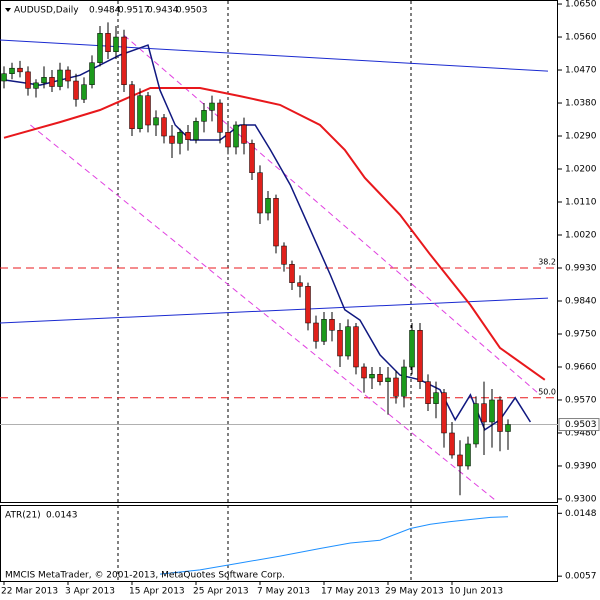 Image resolution: width=600 pixels, height=600 pixels. I want to click on y-tick-label: 0.9750, so click(581, 334).